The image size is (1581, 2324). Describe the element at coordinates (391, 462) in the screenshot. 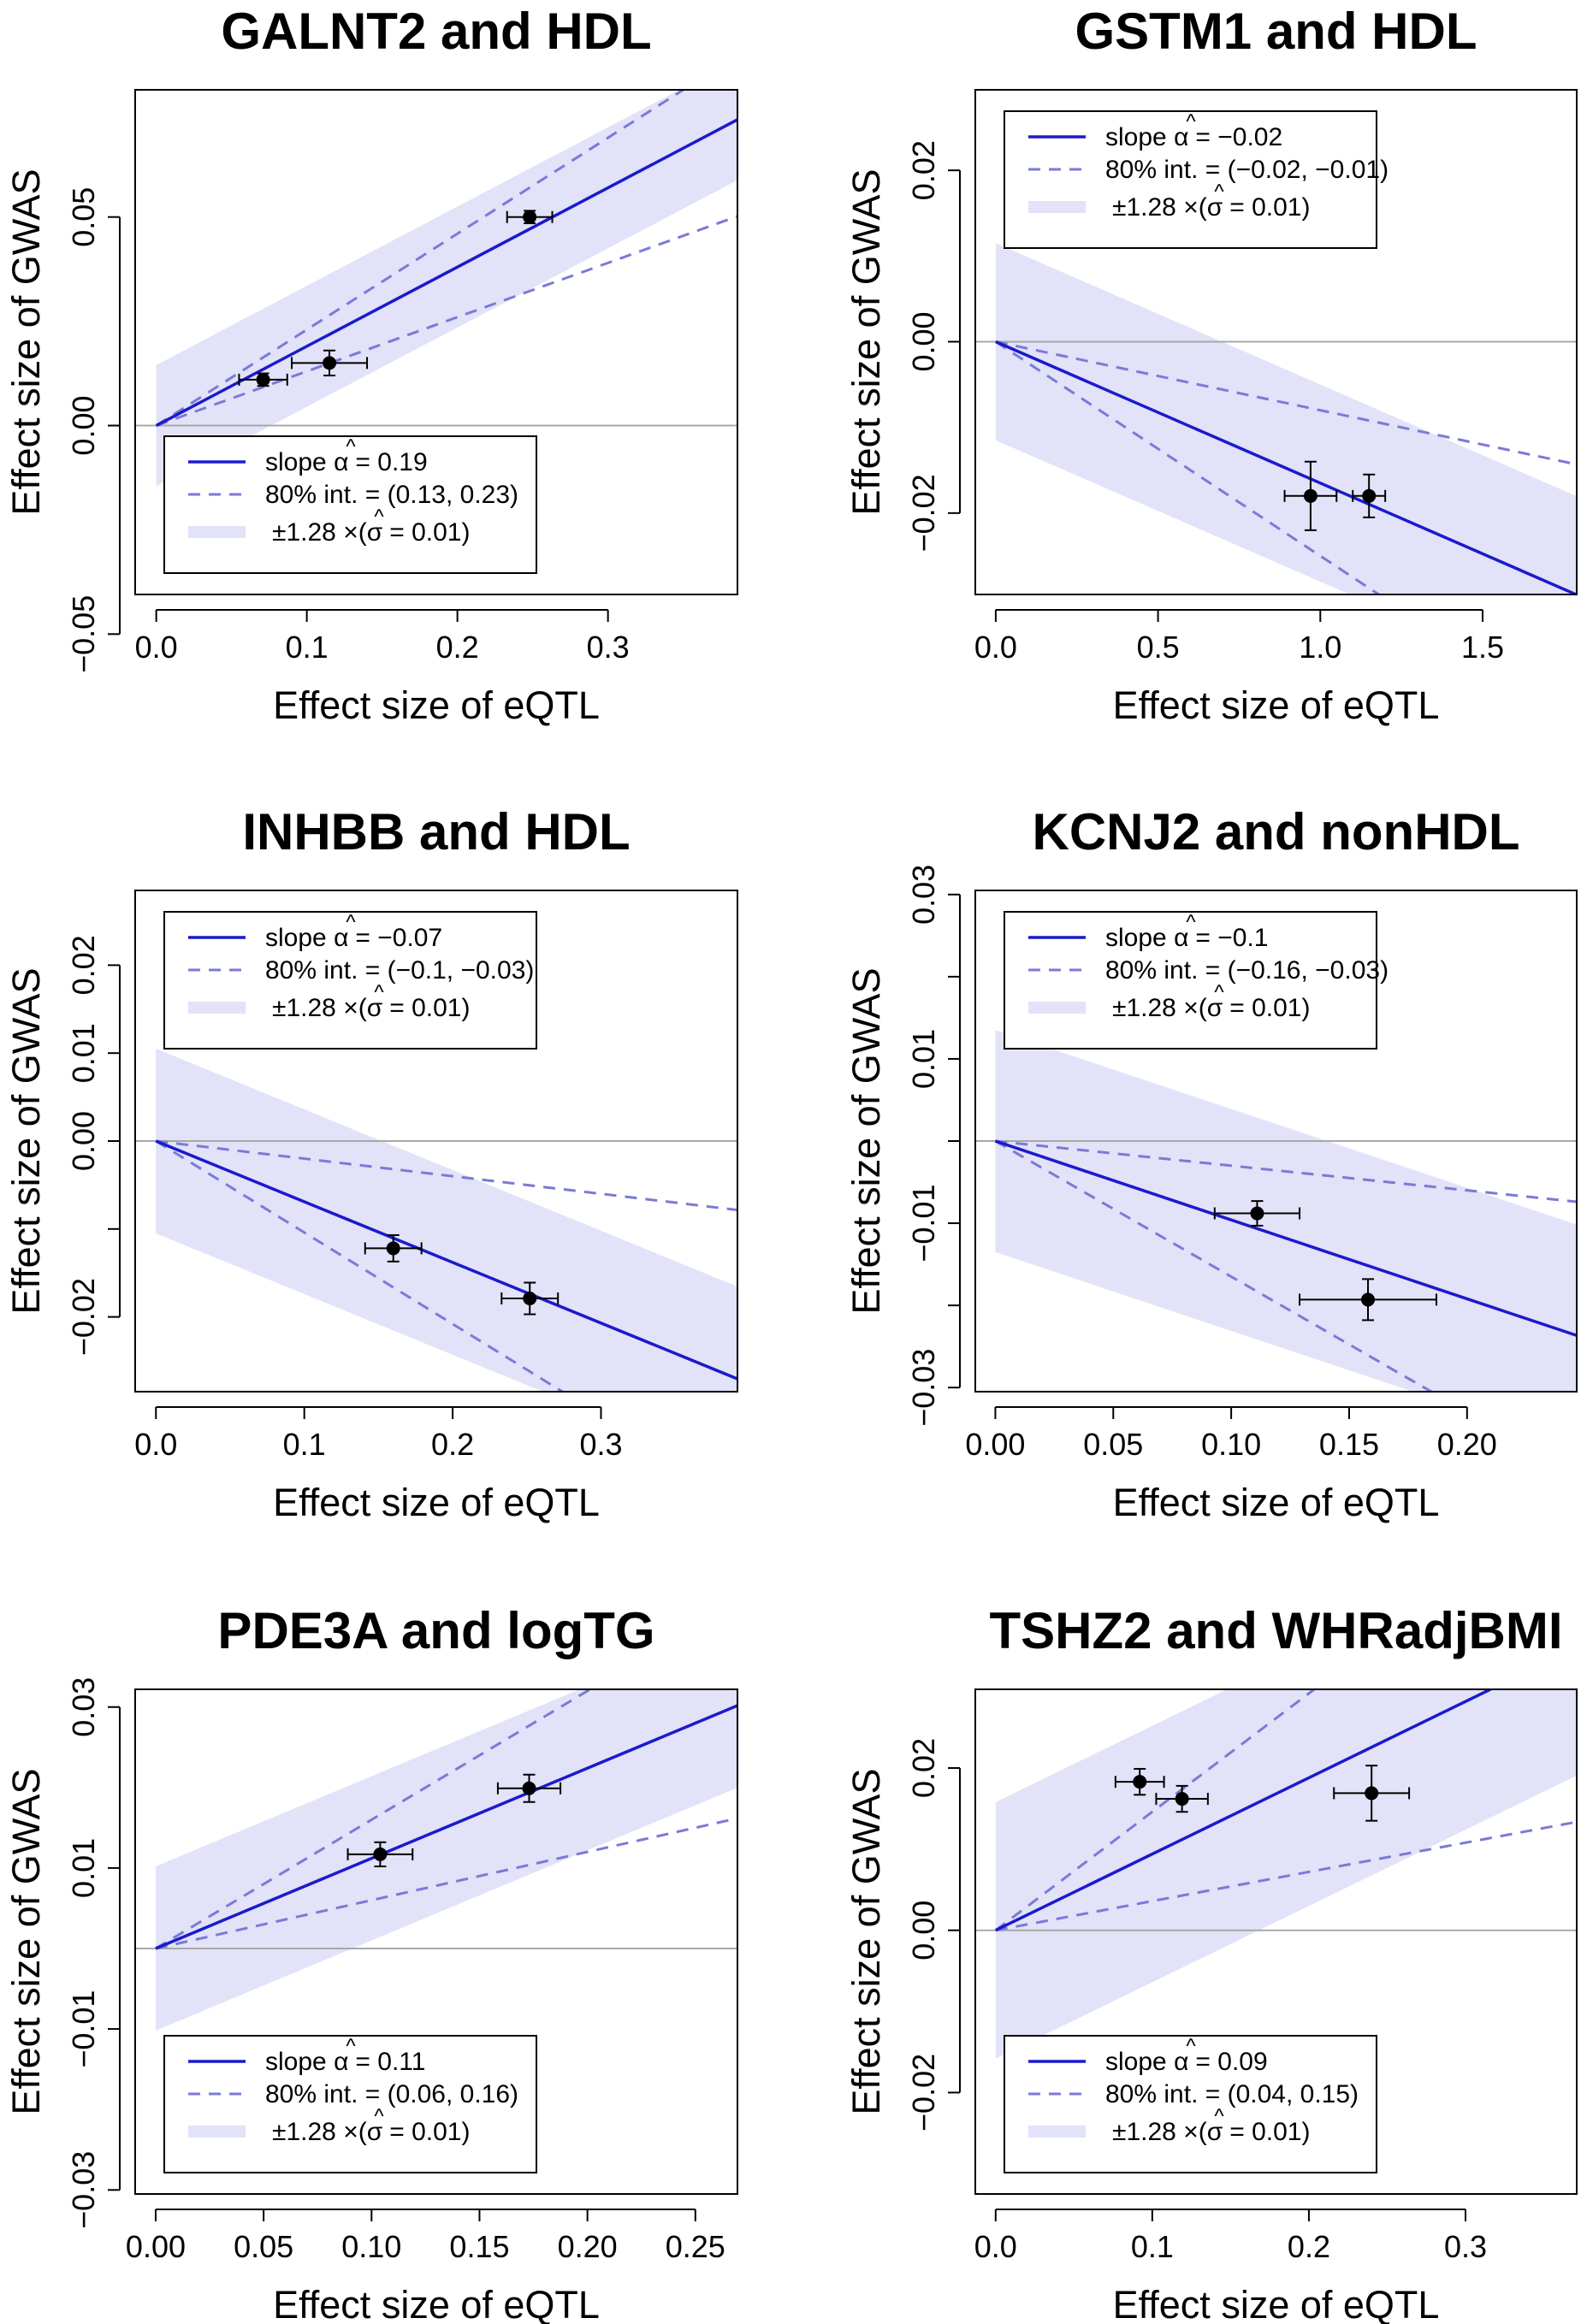

I see `chart-1-legend-slope-value: = 0.19` at that location.